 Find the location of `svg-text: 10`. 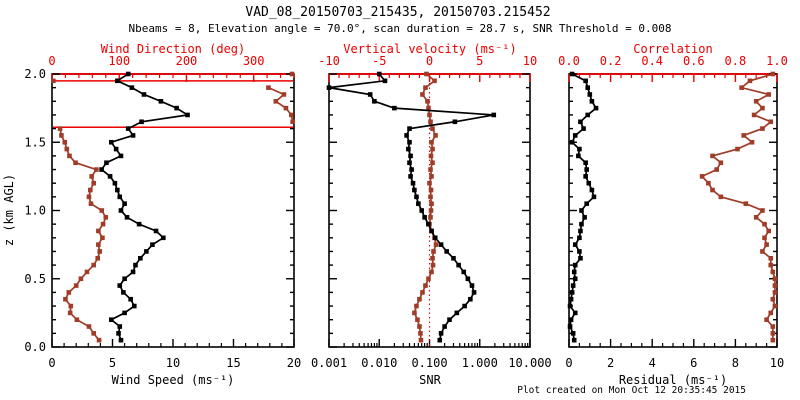

svg-text: 10 is located at coordinates (530, 61).